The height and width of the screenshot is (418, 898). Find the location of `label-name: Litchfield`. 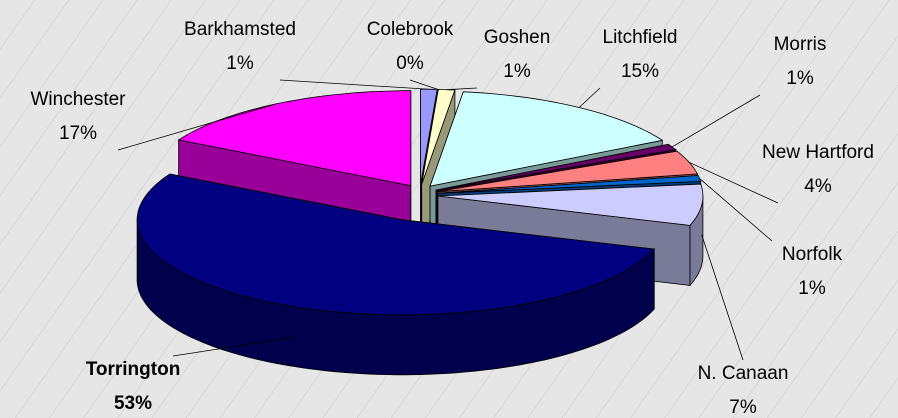

label-name: Litchfield is located at coordinates (640, 37).